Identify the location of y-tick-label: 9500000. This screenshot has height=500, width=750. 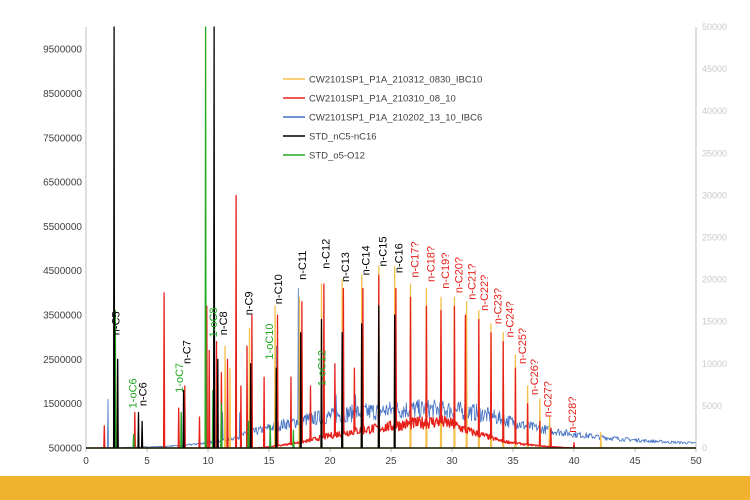
(62, 50).